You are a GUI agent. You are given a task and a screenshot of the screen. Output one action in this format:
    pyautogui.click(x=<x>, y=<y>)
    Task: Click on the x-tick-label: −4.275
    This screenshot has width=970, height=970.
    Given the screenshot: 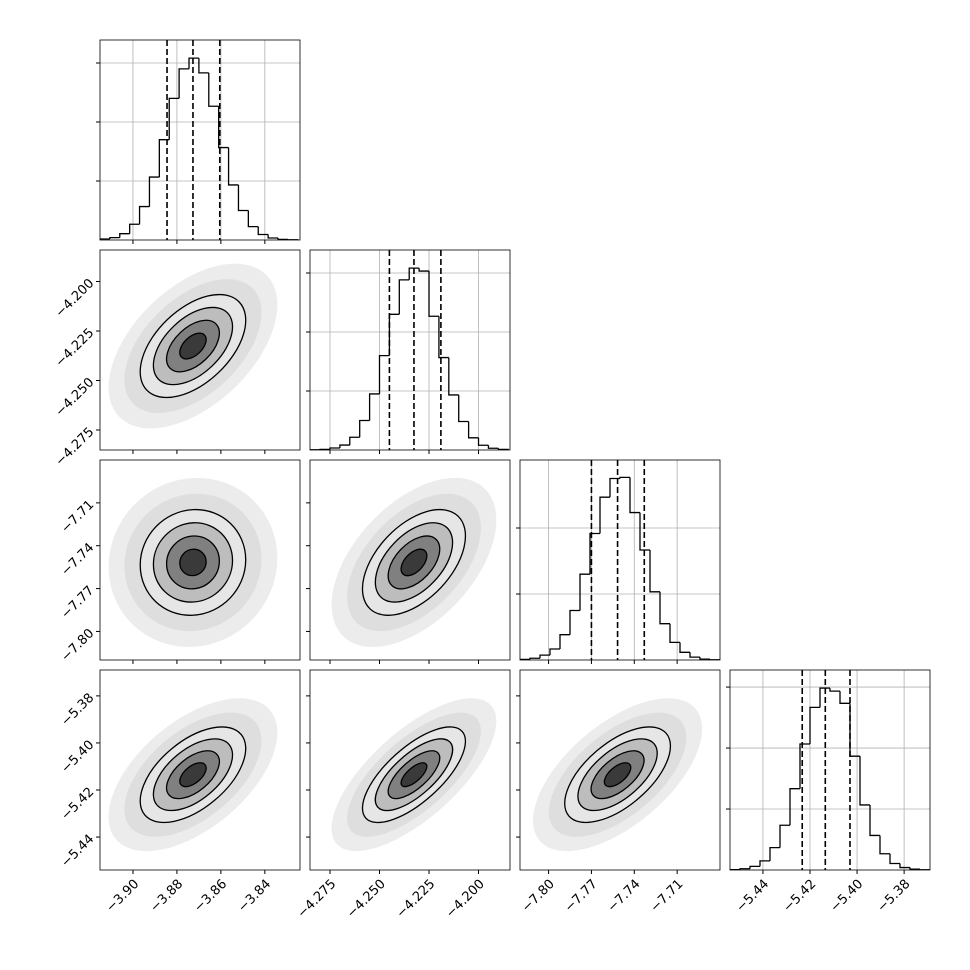 What is the action you would take?
    pyautogui.click(x=317, y=899)
    